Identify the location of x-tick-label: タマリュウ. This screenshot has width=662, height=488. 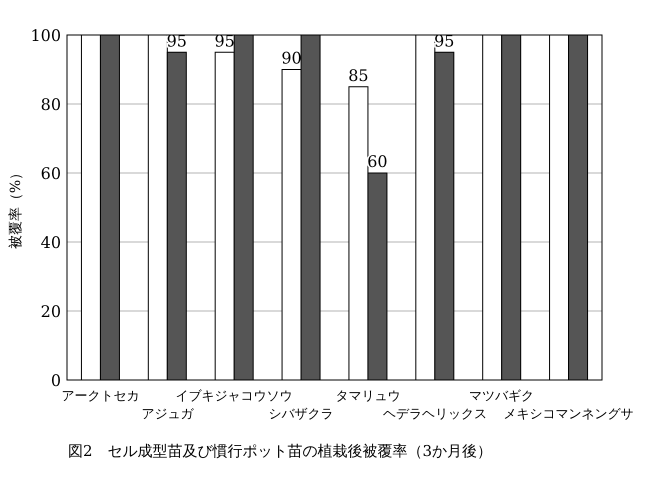
(367, 396).